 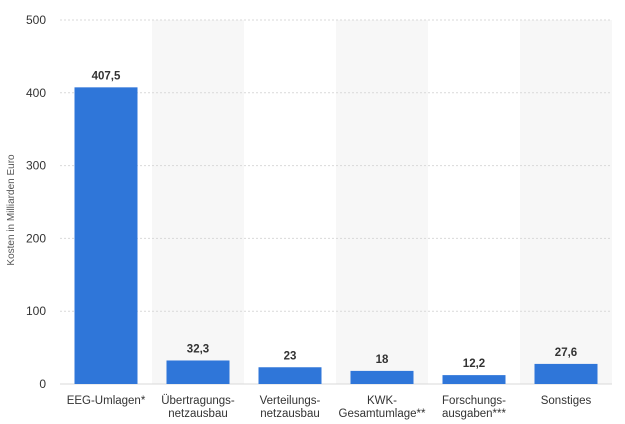 What do you see at coordinates (106, 401) in the screenshot?
I see `x-tick-label: EEG-Umlagen*` at bounding box center [106, 401].